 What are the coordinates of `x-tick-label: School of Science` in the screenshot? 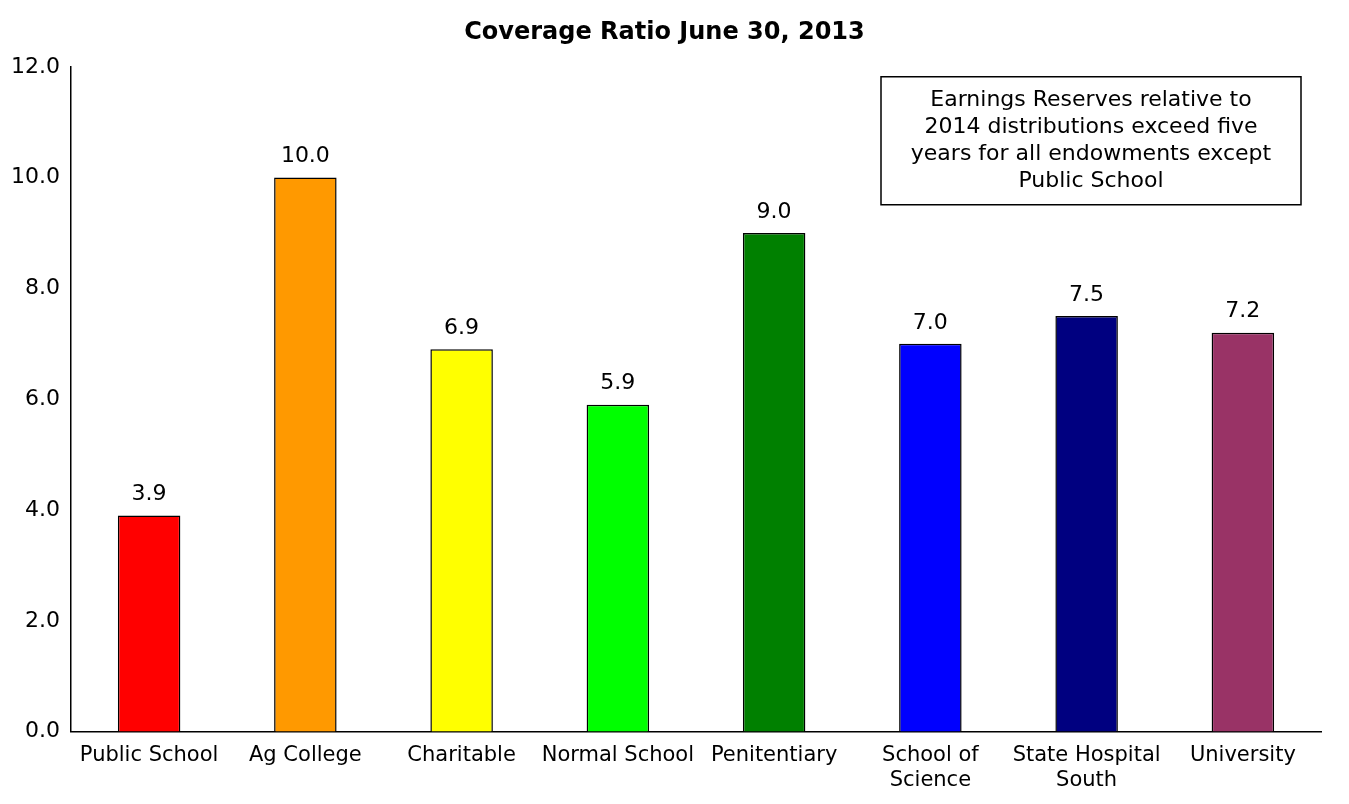 It's located at (931, 766).